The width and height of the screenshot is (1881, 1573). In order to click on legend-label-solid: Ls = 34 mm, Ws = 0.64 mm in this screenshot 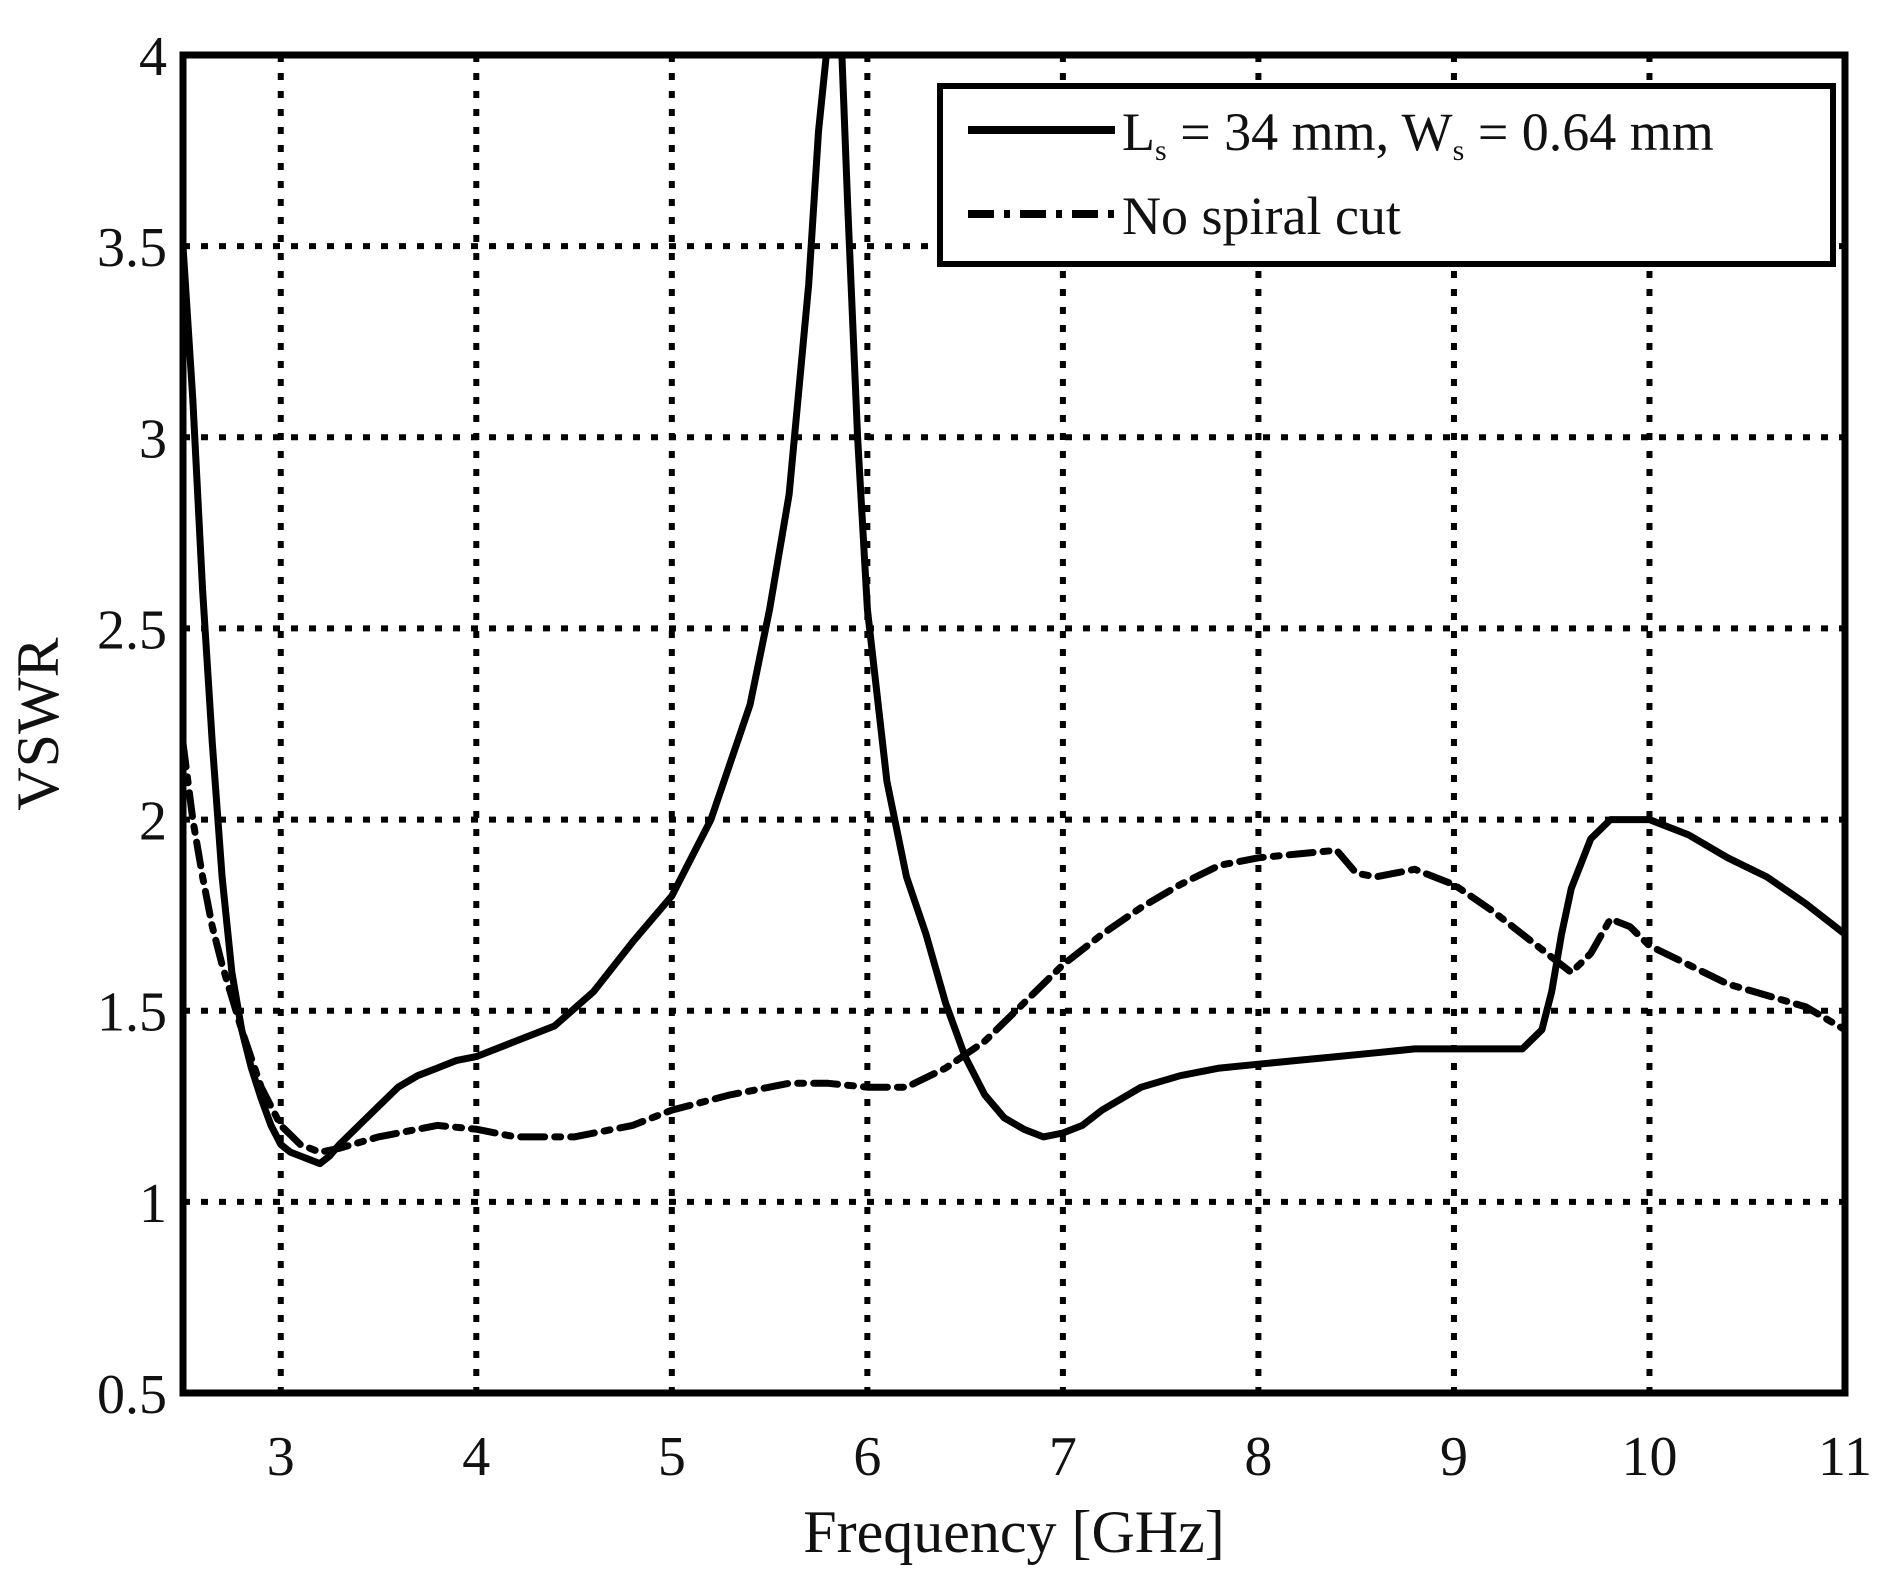, I will do `click(1418, 134)`.